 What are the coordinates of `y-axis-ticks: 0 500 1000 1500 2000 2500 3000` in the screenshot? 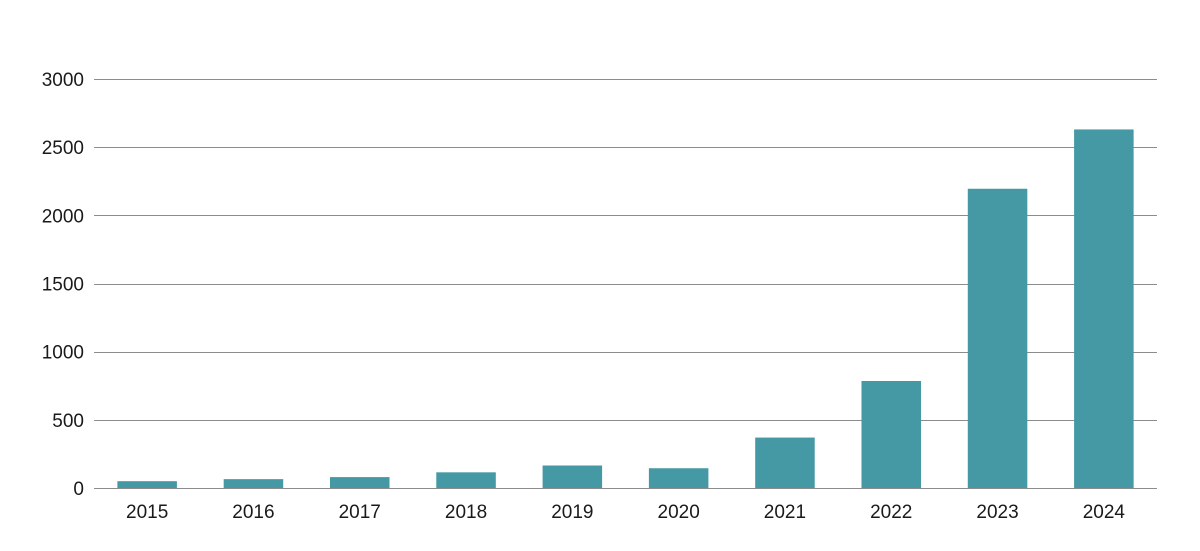 It's located at (63, 285).